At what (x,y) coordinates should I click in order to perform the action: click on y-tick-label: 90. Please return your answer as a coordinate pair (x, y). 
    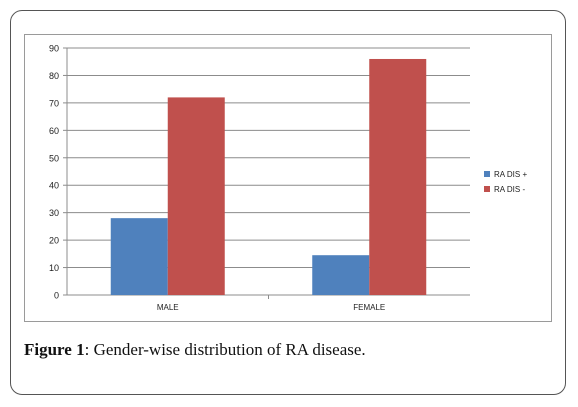
    Looking at the image, I should click on (54, 49).